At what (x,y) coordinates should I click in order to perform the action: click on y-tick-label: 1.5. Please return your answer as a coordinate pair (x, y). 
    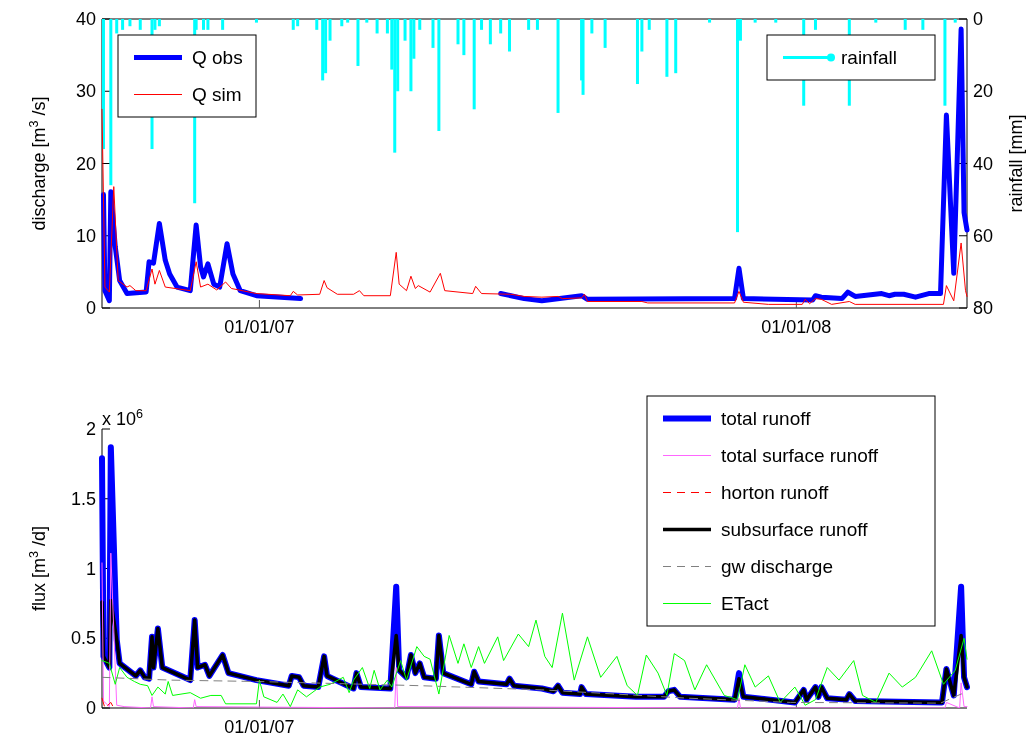
    Looking at the image, I should click on (83, 498).